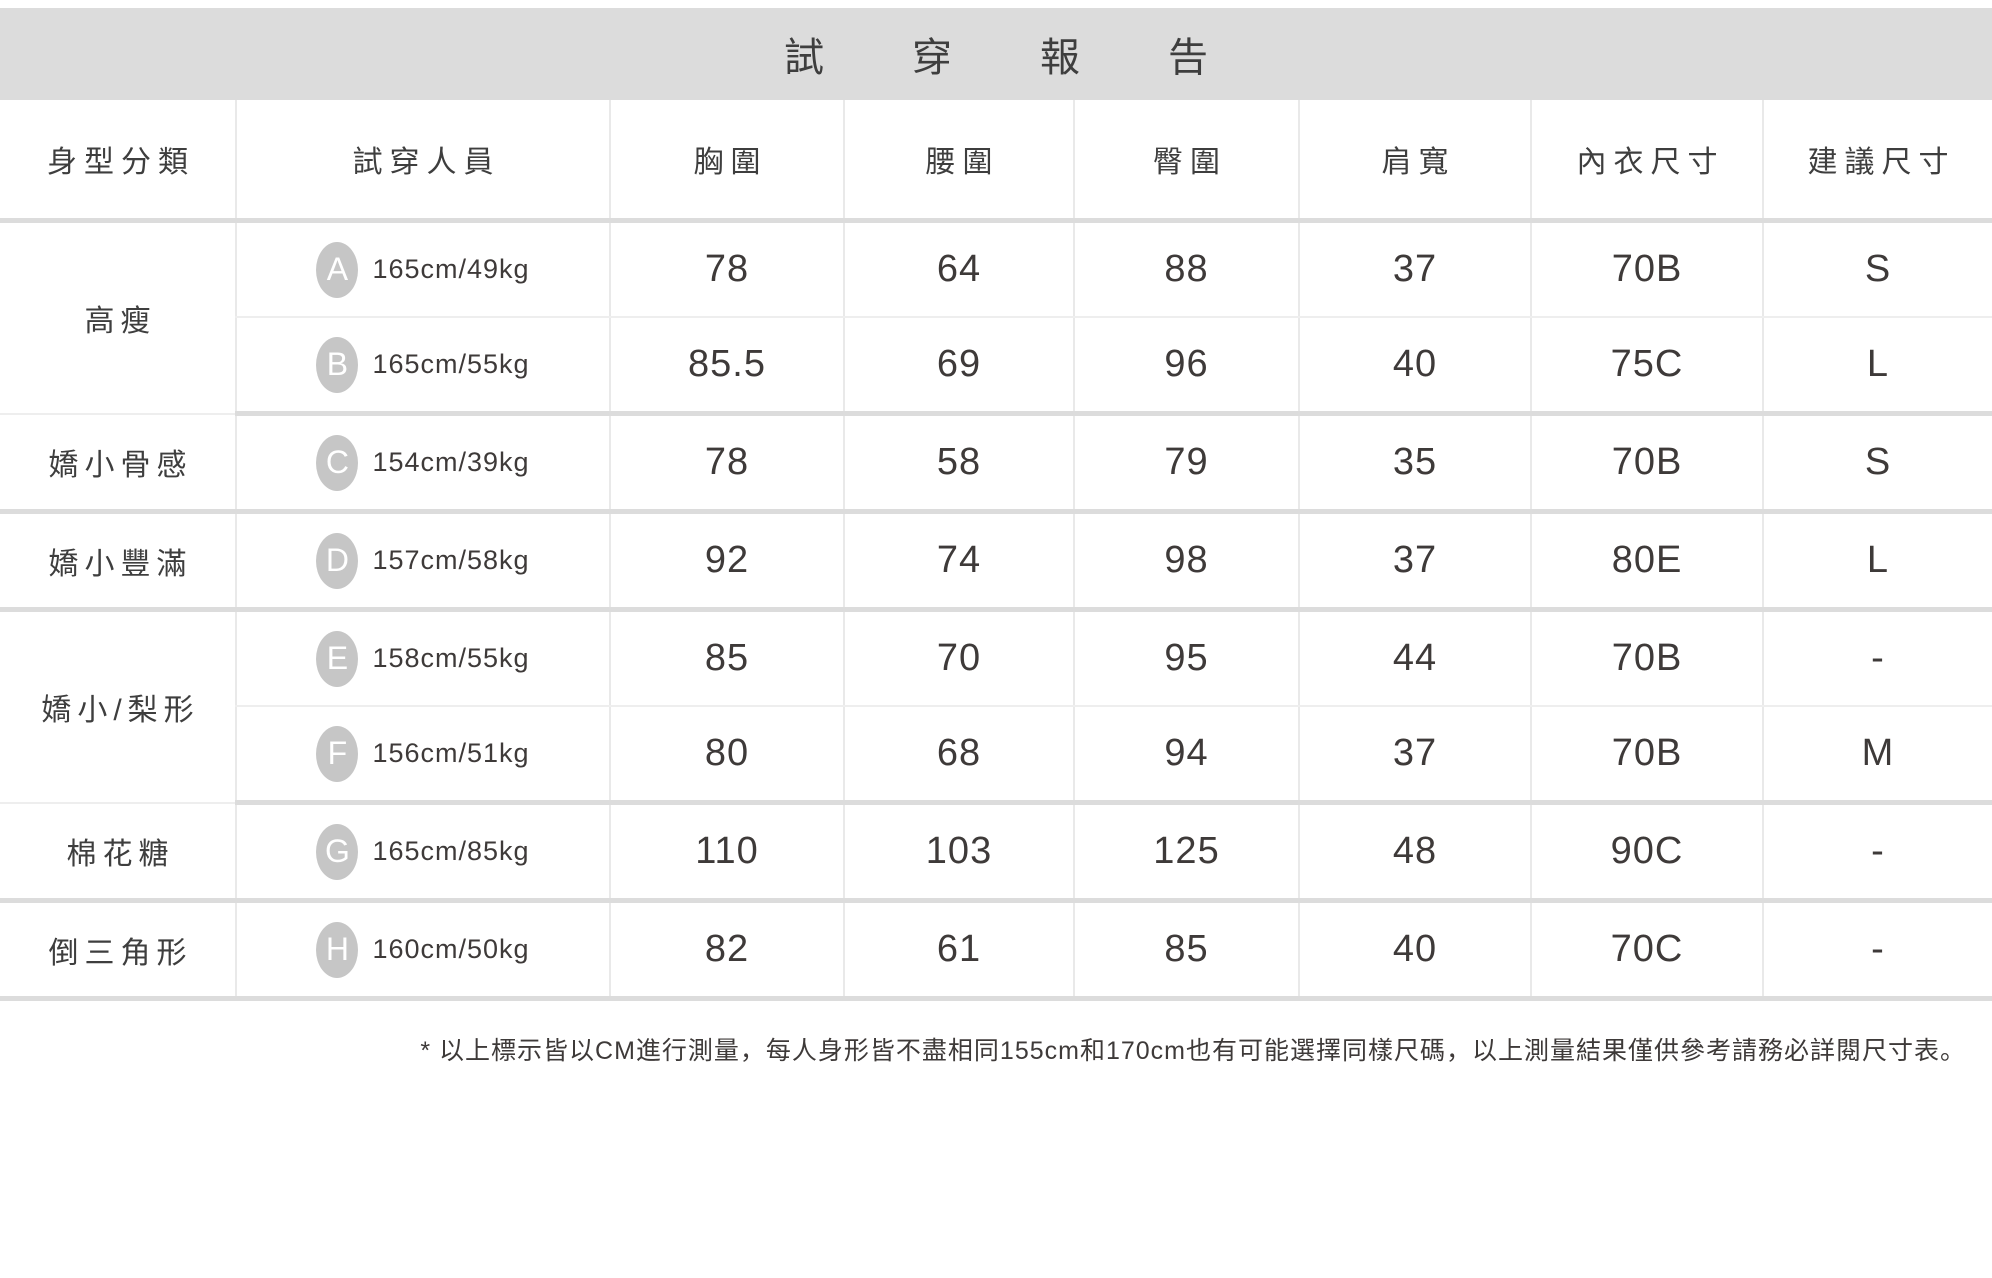 The image size is (1992, 1278). What do you see at coordinates (451, 560) in the screenshot?
I see `tester-height-weight: 157cm/58kg` at bounding box center [451, 560].